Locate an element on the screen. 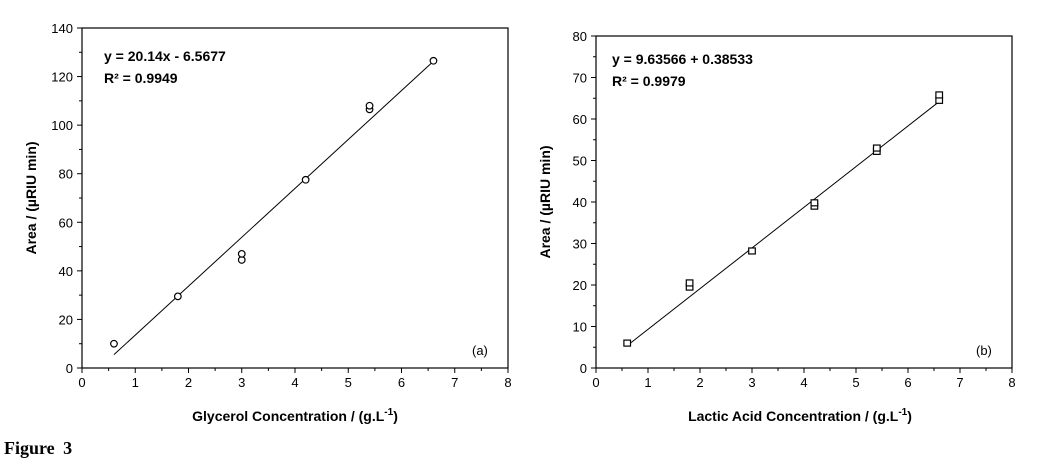  x-tick-label-a-1: 1 is located at coordinates (135, 382).